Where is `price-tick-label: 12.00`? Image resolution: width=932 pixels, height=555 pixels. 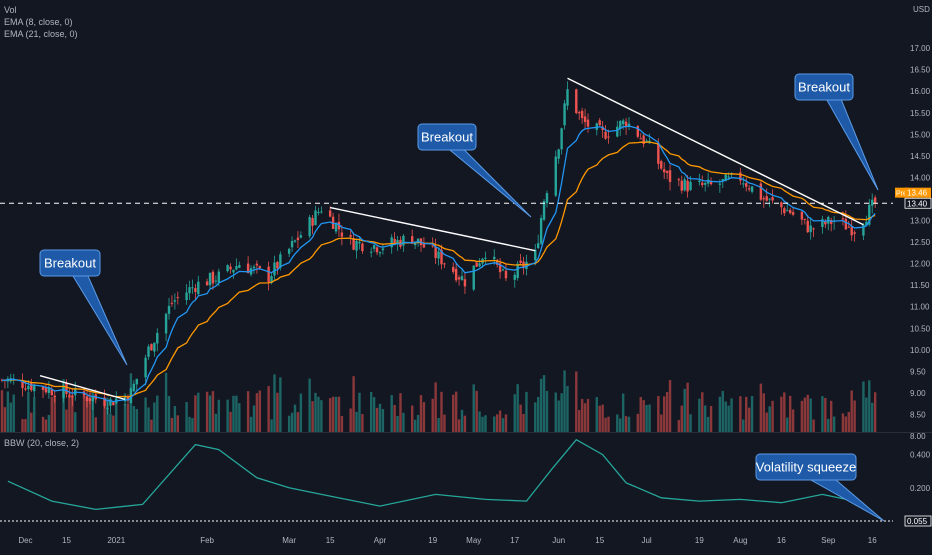
price-tick-label: 12.00 is located at coordinates (920, 264).